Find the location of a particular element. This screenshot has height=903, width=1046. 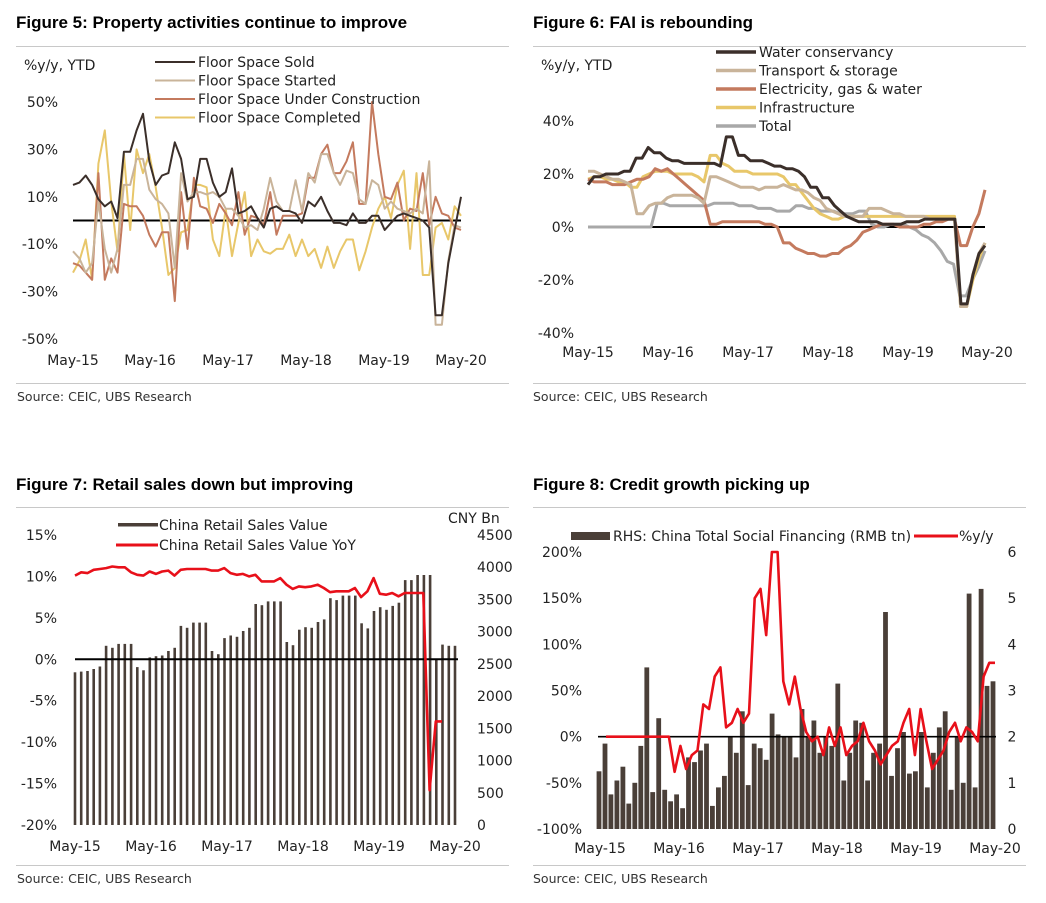

fig6-x-tick-label: May-18 is located at coordinates (828, 353).